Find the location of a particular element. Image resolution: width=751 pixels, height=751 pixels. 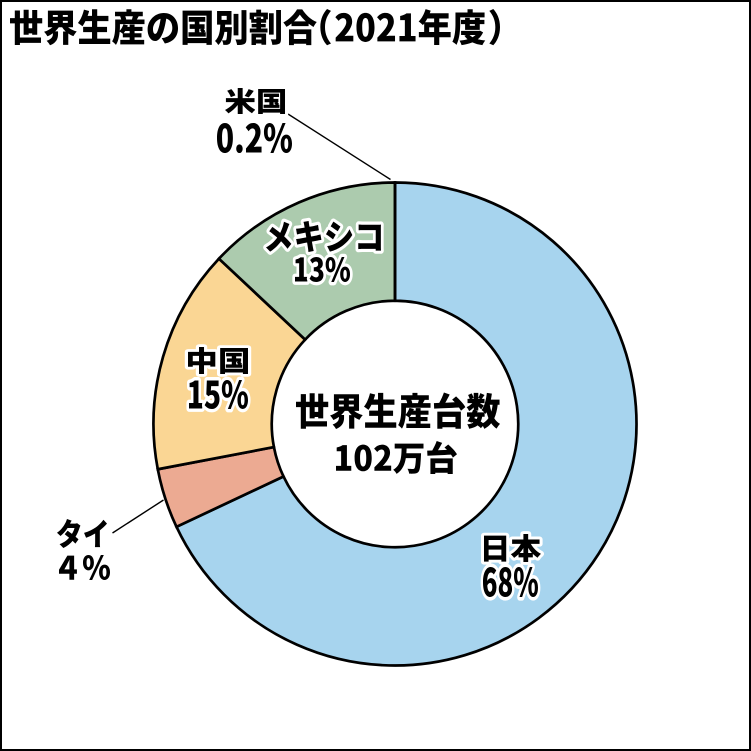

label-thailand-pct is located at coordinates (84, 567).